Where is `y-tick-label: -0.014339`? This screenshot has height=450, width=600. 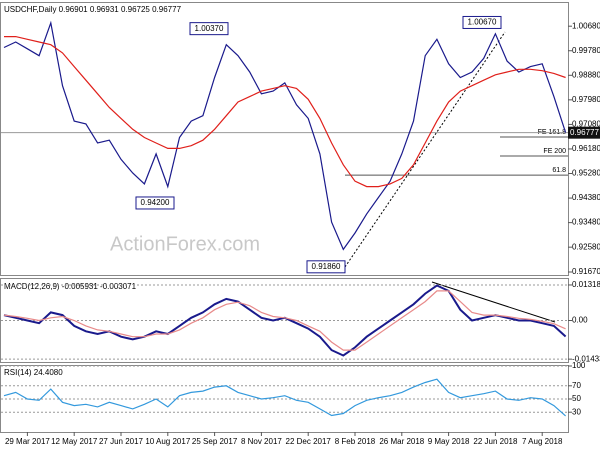 y-tick-label: -0.014339 is located at coordinates (586, 358).